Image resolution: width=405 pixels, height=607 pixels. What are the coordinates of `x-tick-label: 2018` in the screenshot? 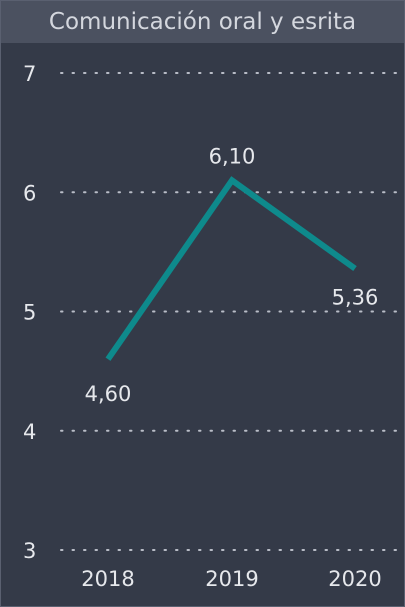 It's located at (107, 579).